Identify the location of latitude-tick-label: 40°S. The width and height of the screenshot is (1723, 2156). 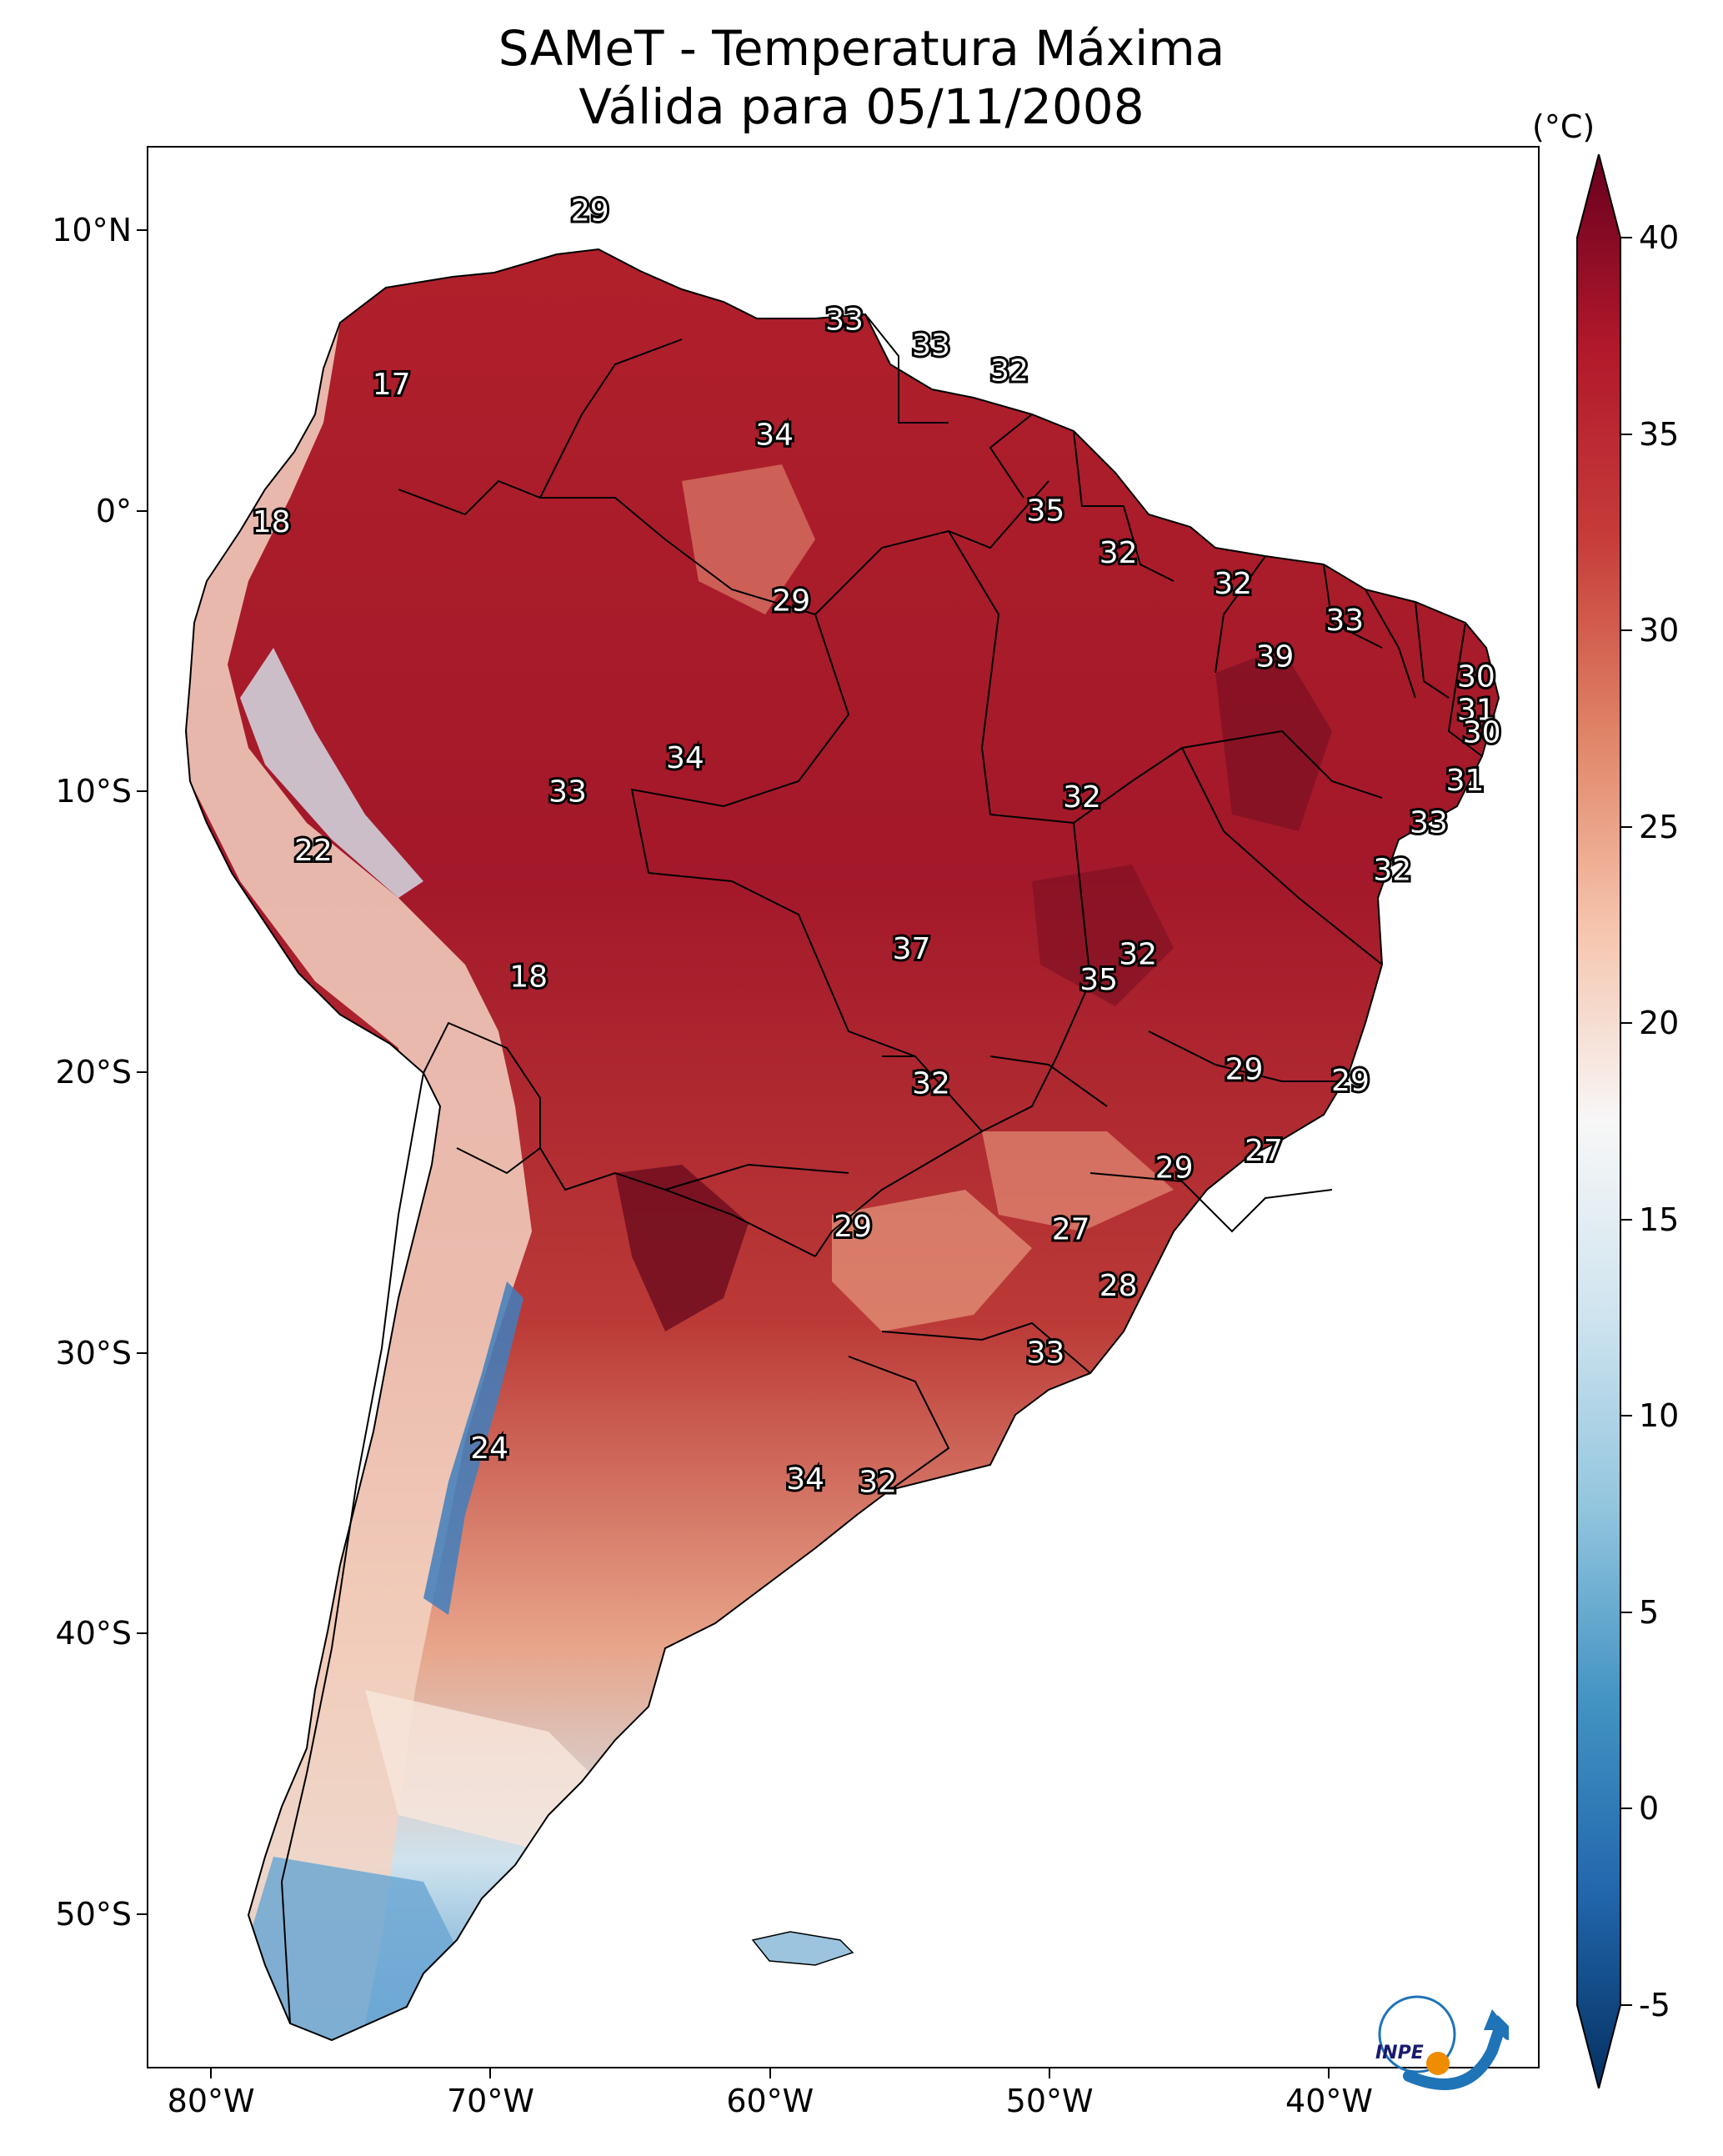
(93, 1633).